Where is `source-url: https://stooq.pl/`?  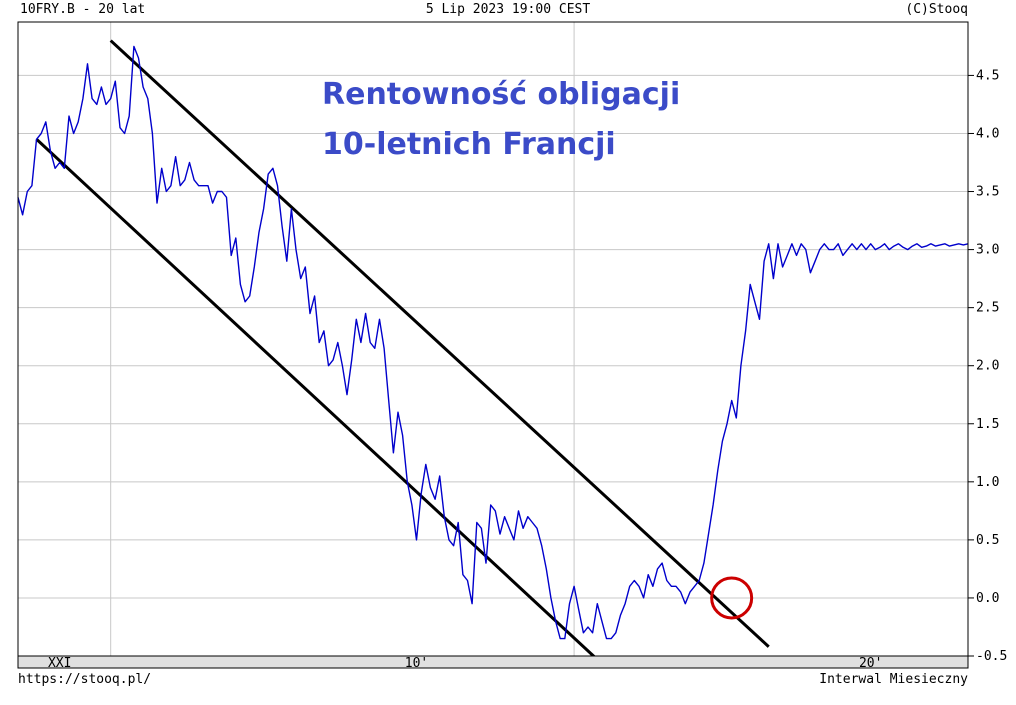
source-url: https://stooq.pl/ is located at coordinates (85, 679).